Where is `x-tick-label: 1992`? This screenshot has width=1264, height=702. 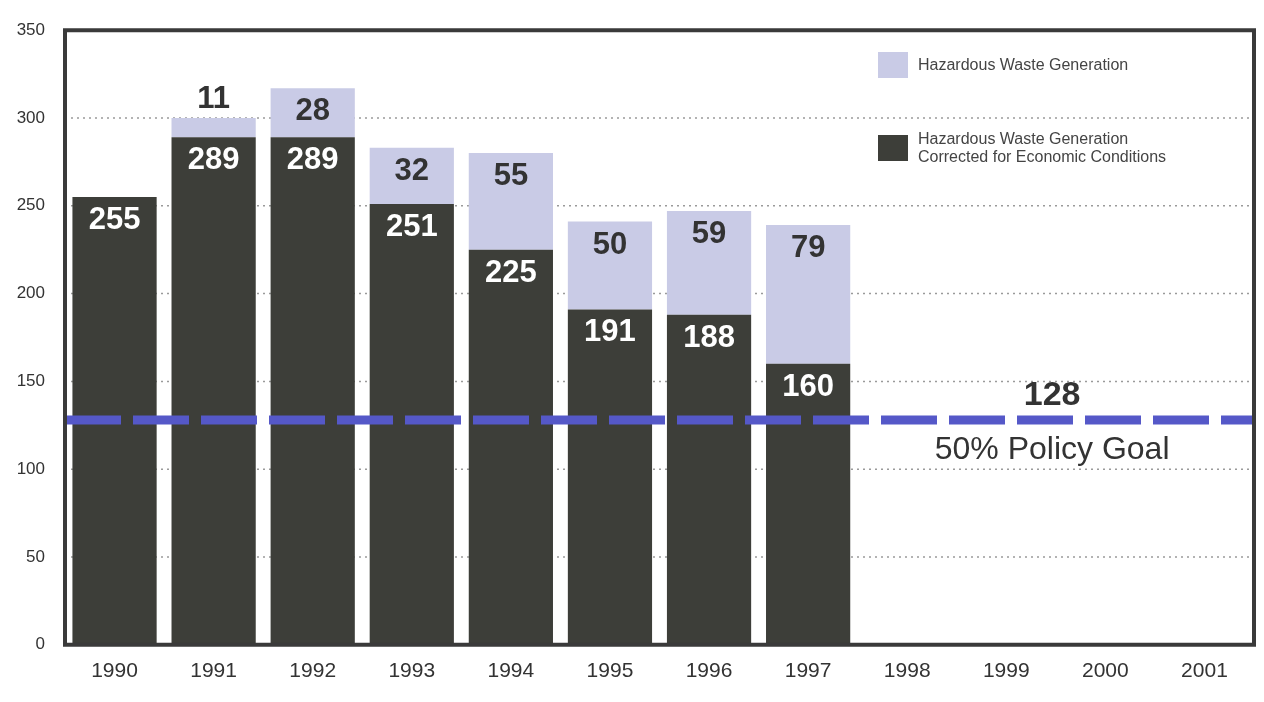 x-tick-label: 1992 is located at coordinates (313, 670).